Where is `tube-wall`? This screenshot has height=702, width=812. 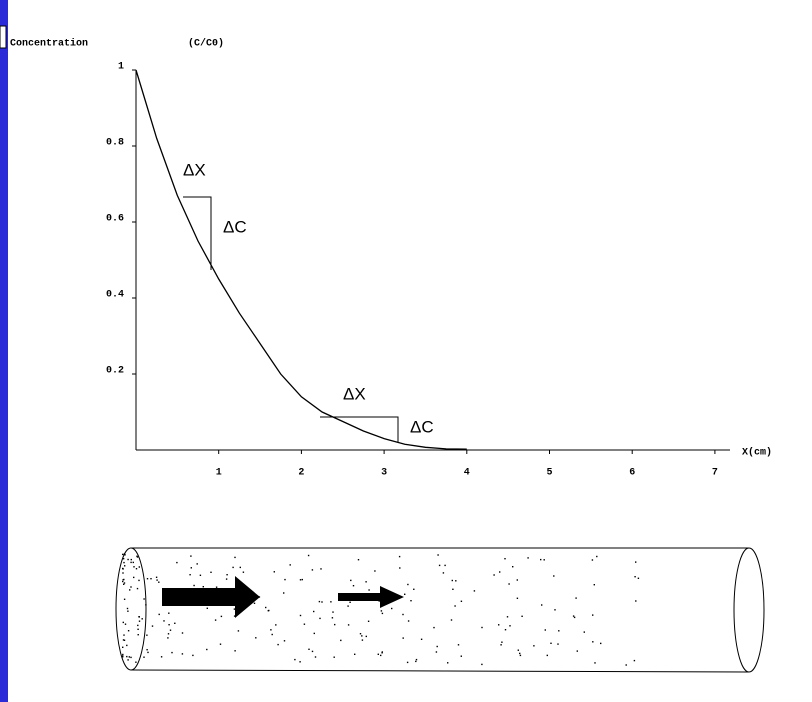
tube-wall is located at coordinates (440, 671).